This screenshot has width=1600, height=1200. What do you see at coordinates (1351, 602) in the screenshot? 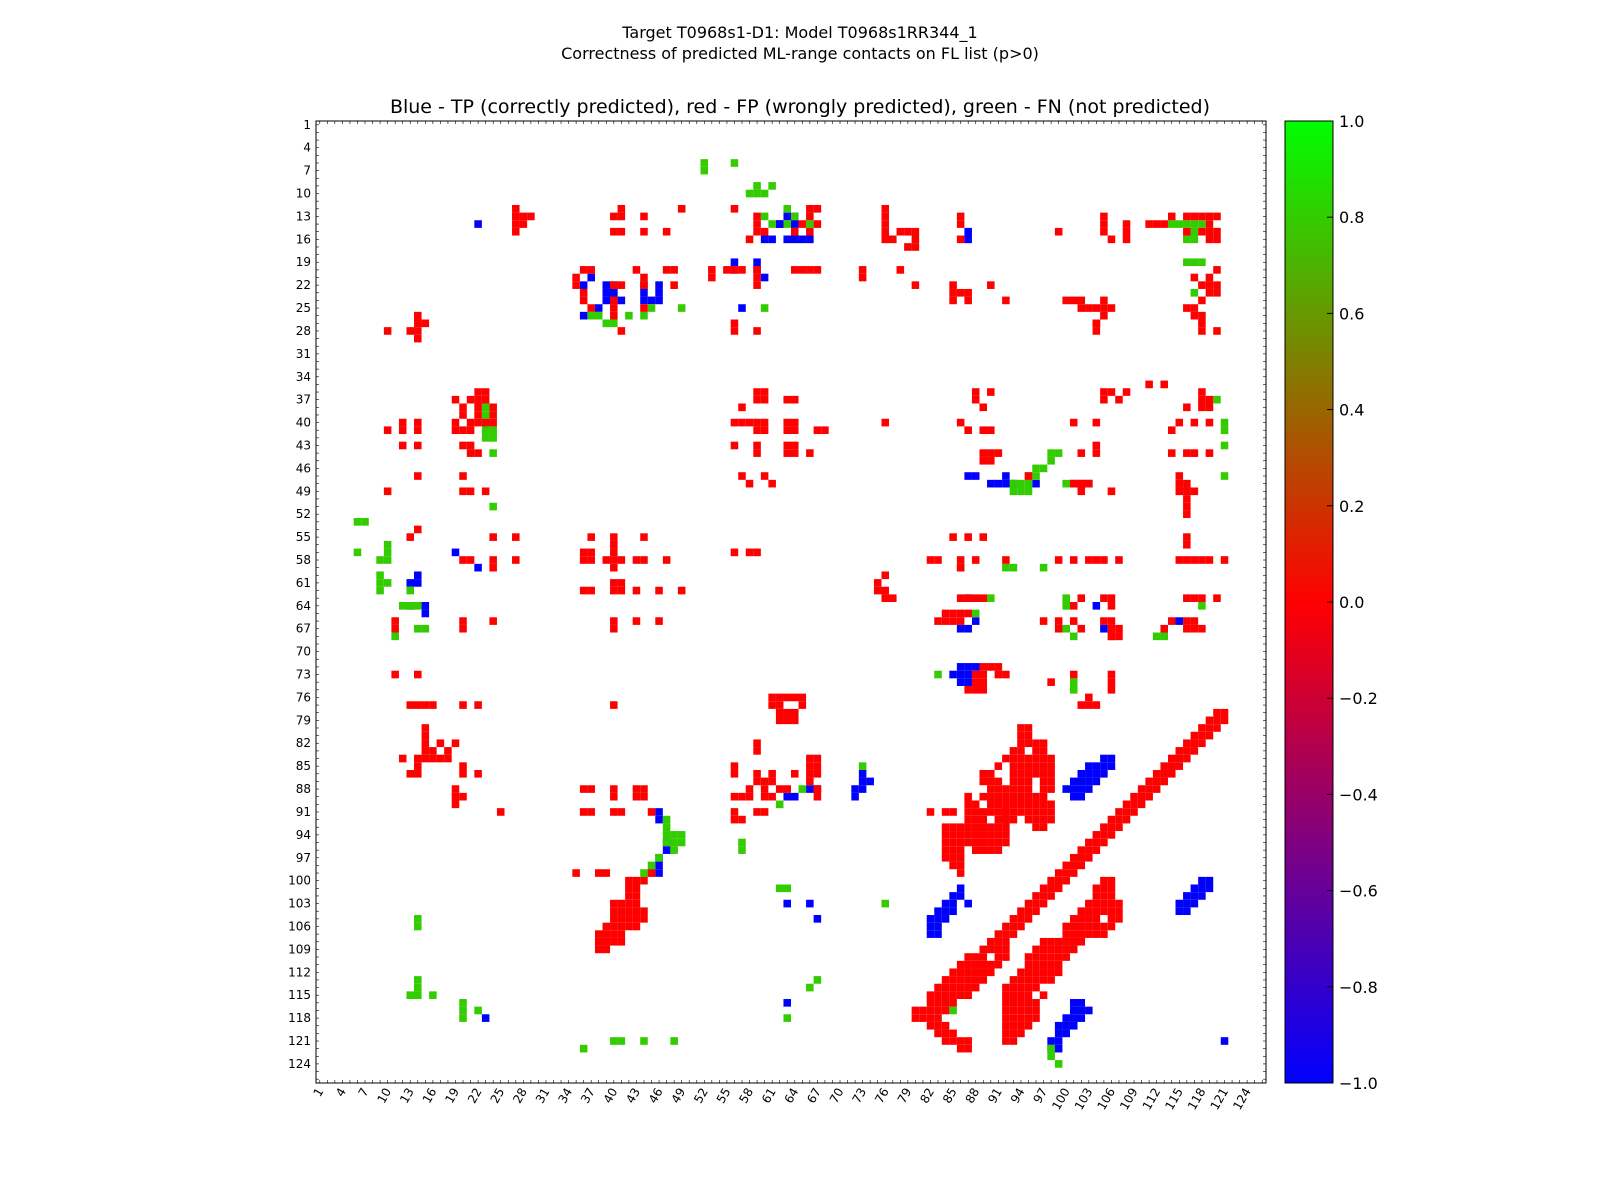
I see `colorbar-tick-label: 0.0` at bounding box center [1351, 602].